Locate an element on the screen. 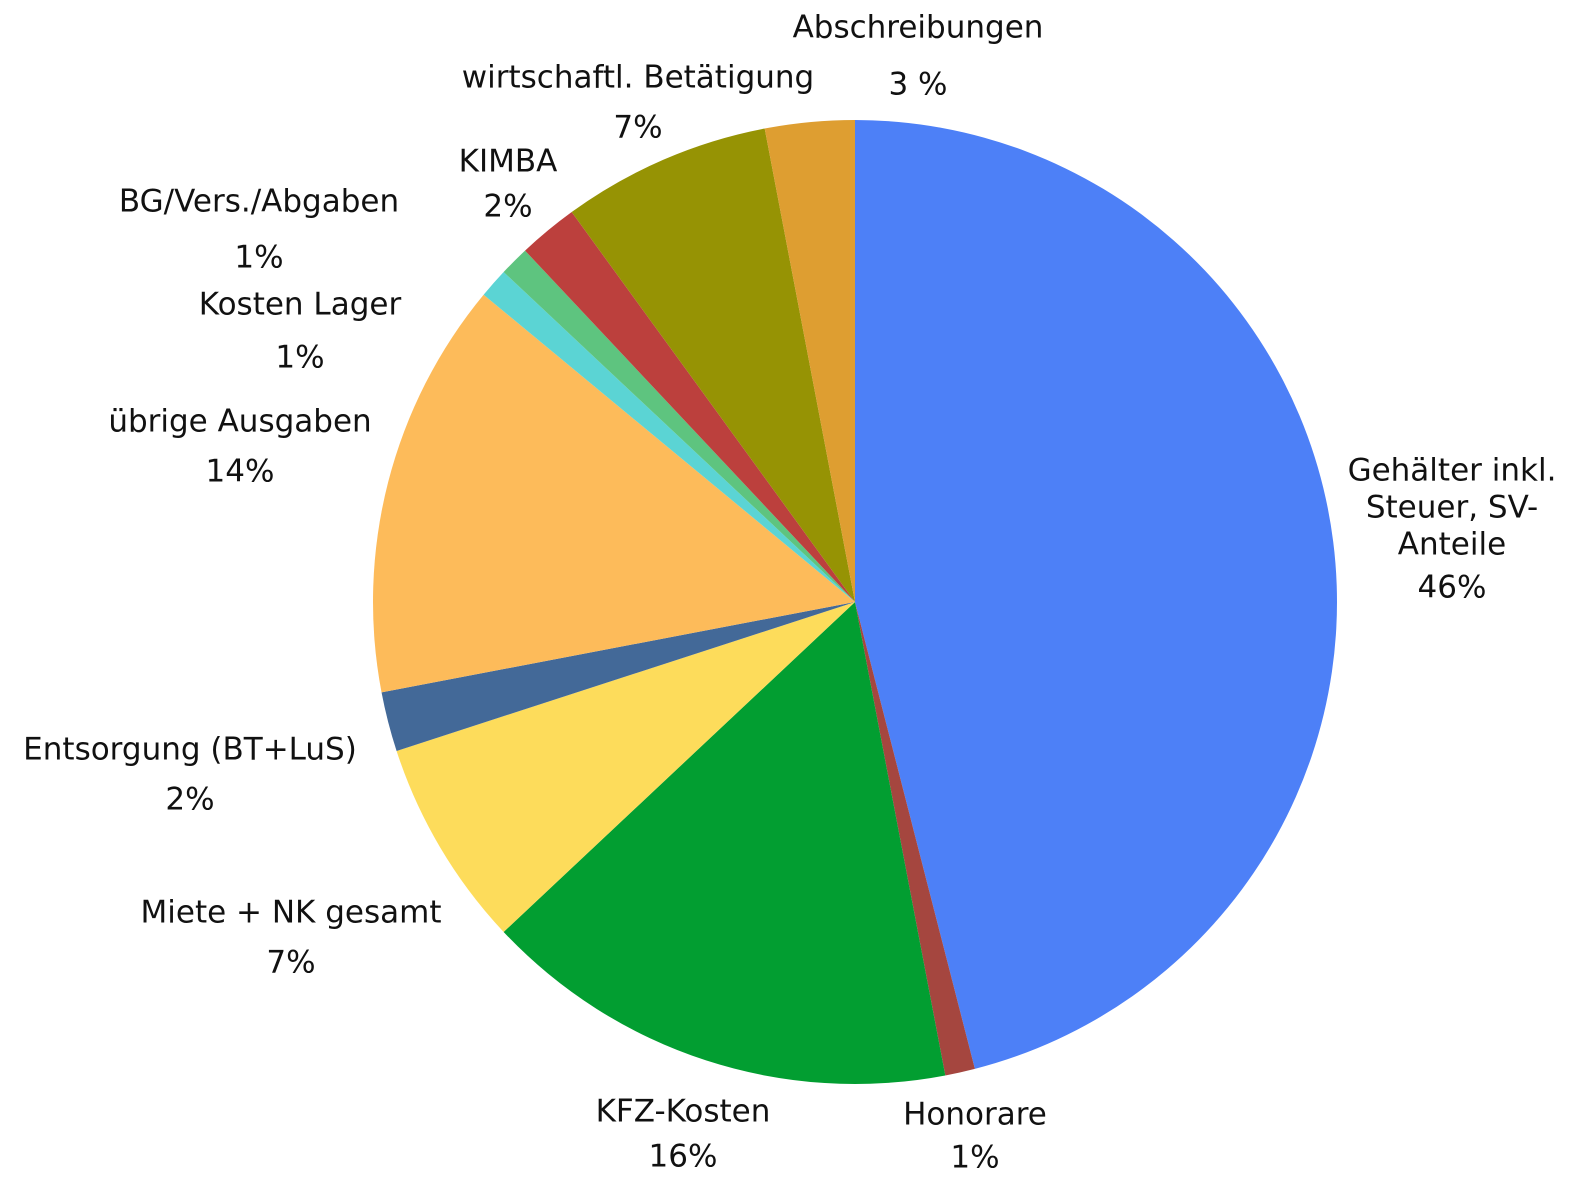 Image resolution: width=1576 pixels, height=1200 pixels. slice-label: übrige Ausgaben is located at coordinates (240, 421).